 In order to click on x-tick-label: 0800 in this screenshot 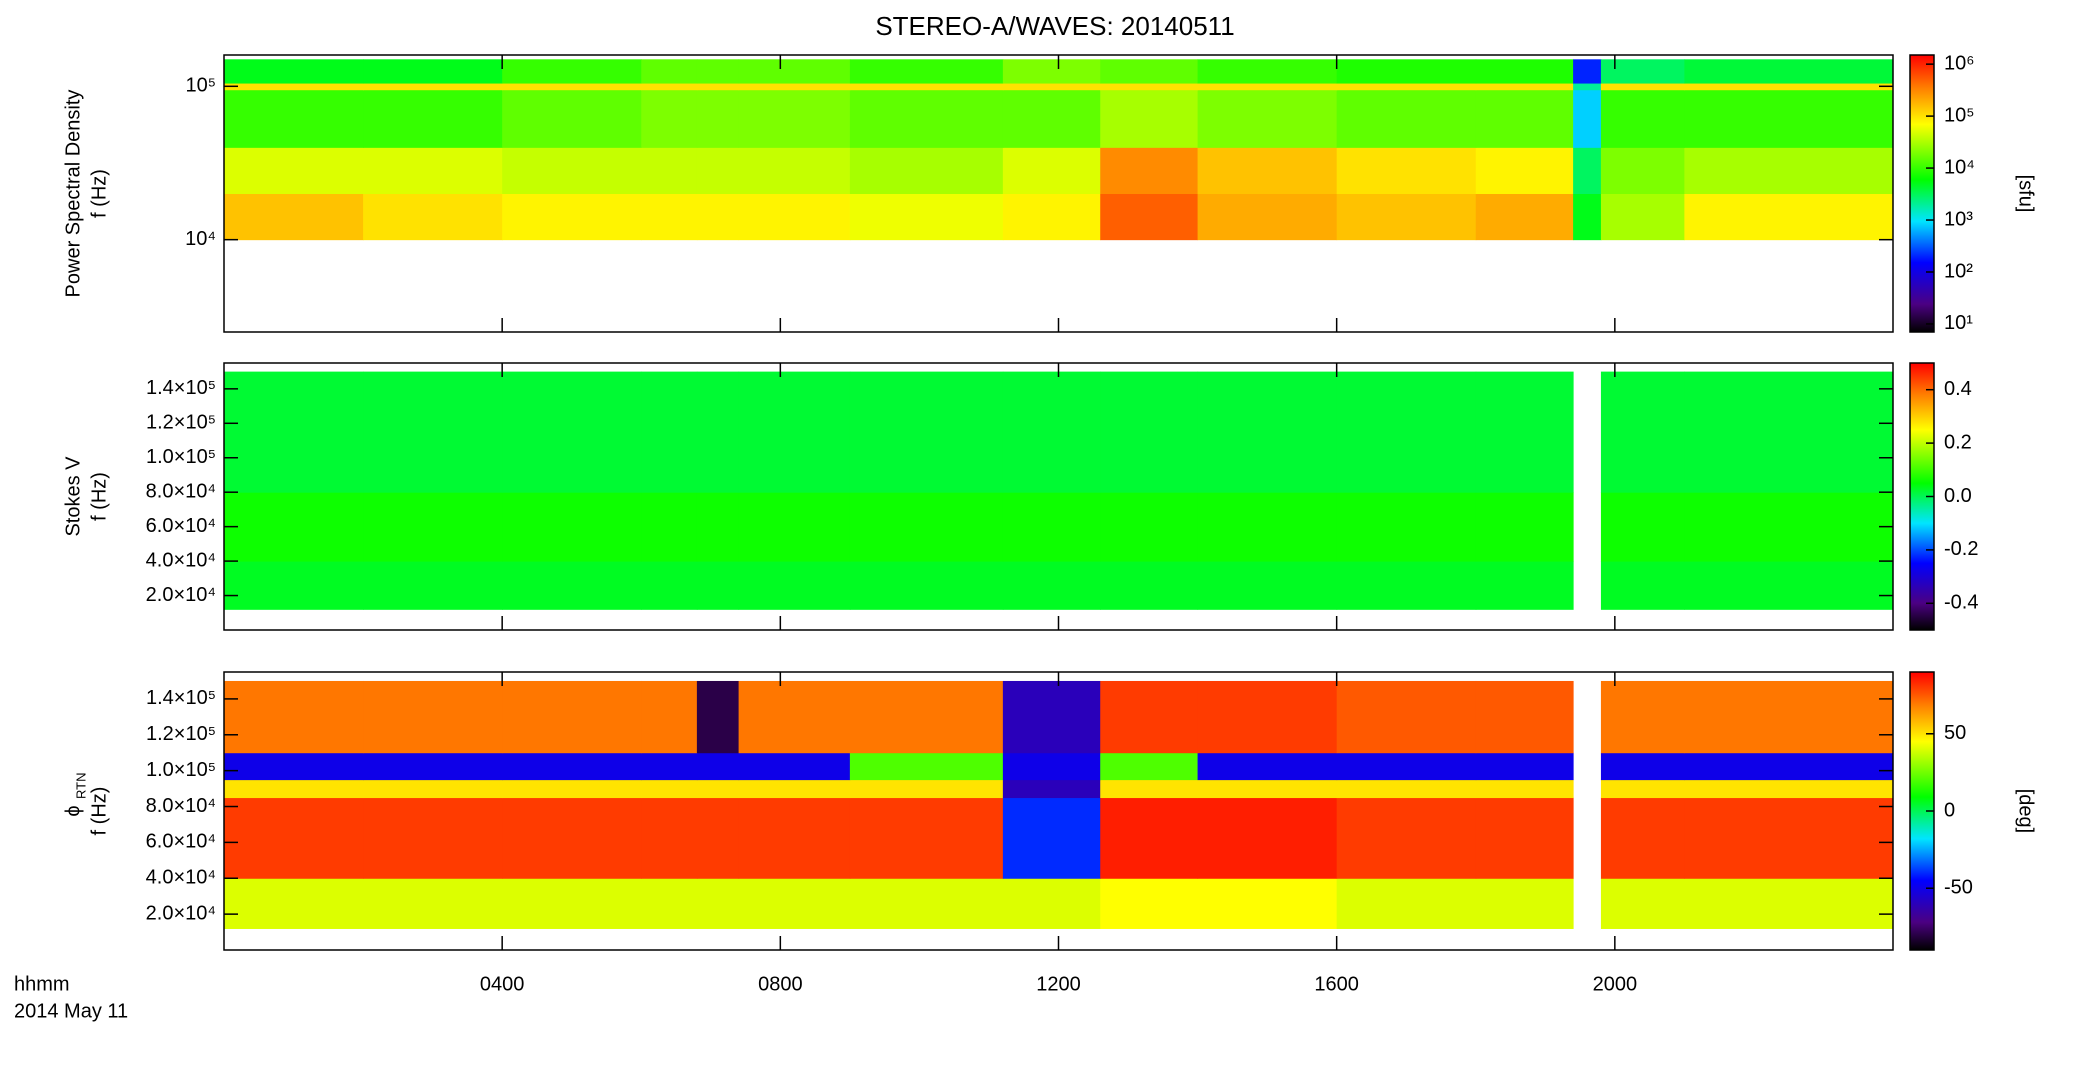, I will do `click(780, 984)`.